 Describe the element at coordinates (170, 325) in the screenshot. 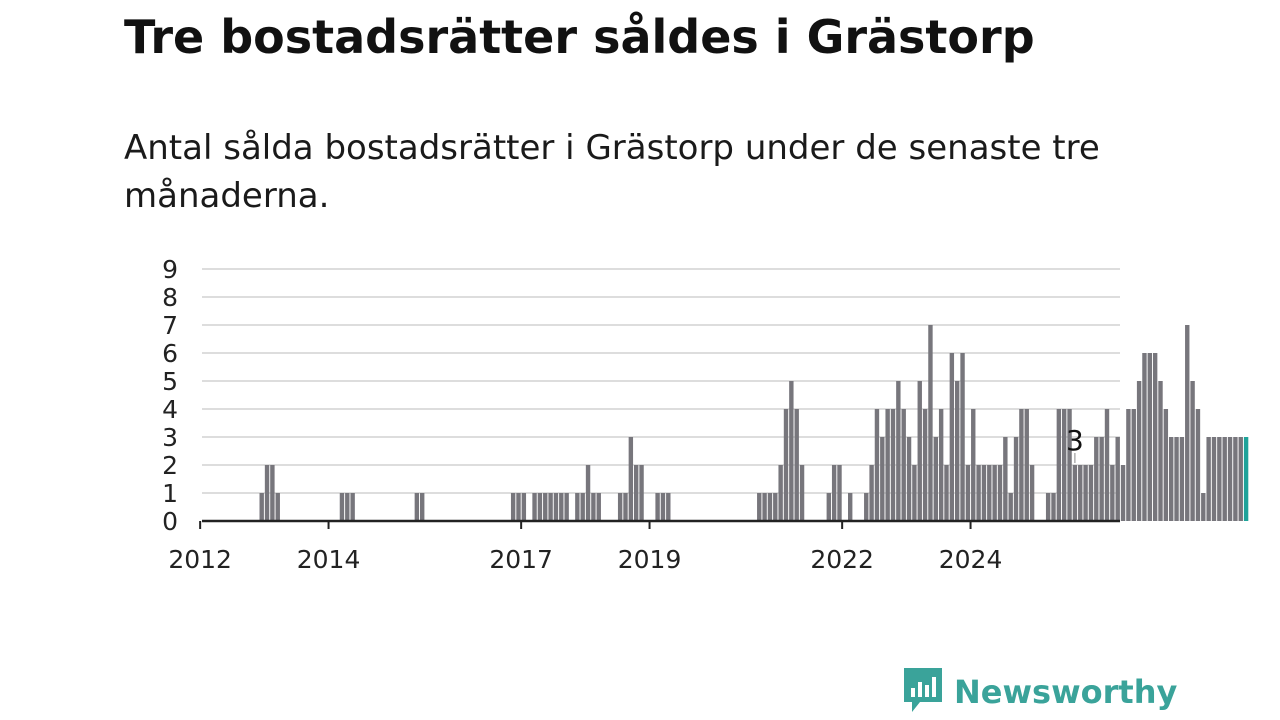

I see `y-tick-label: 7` at that location.